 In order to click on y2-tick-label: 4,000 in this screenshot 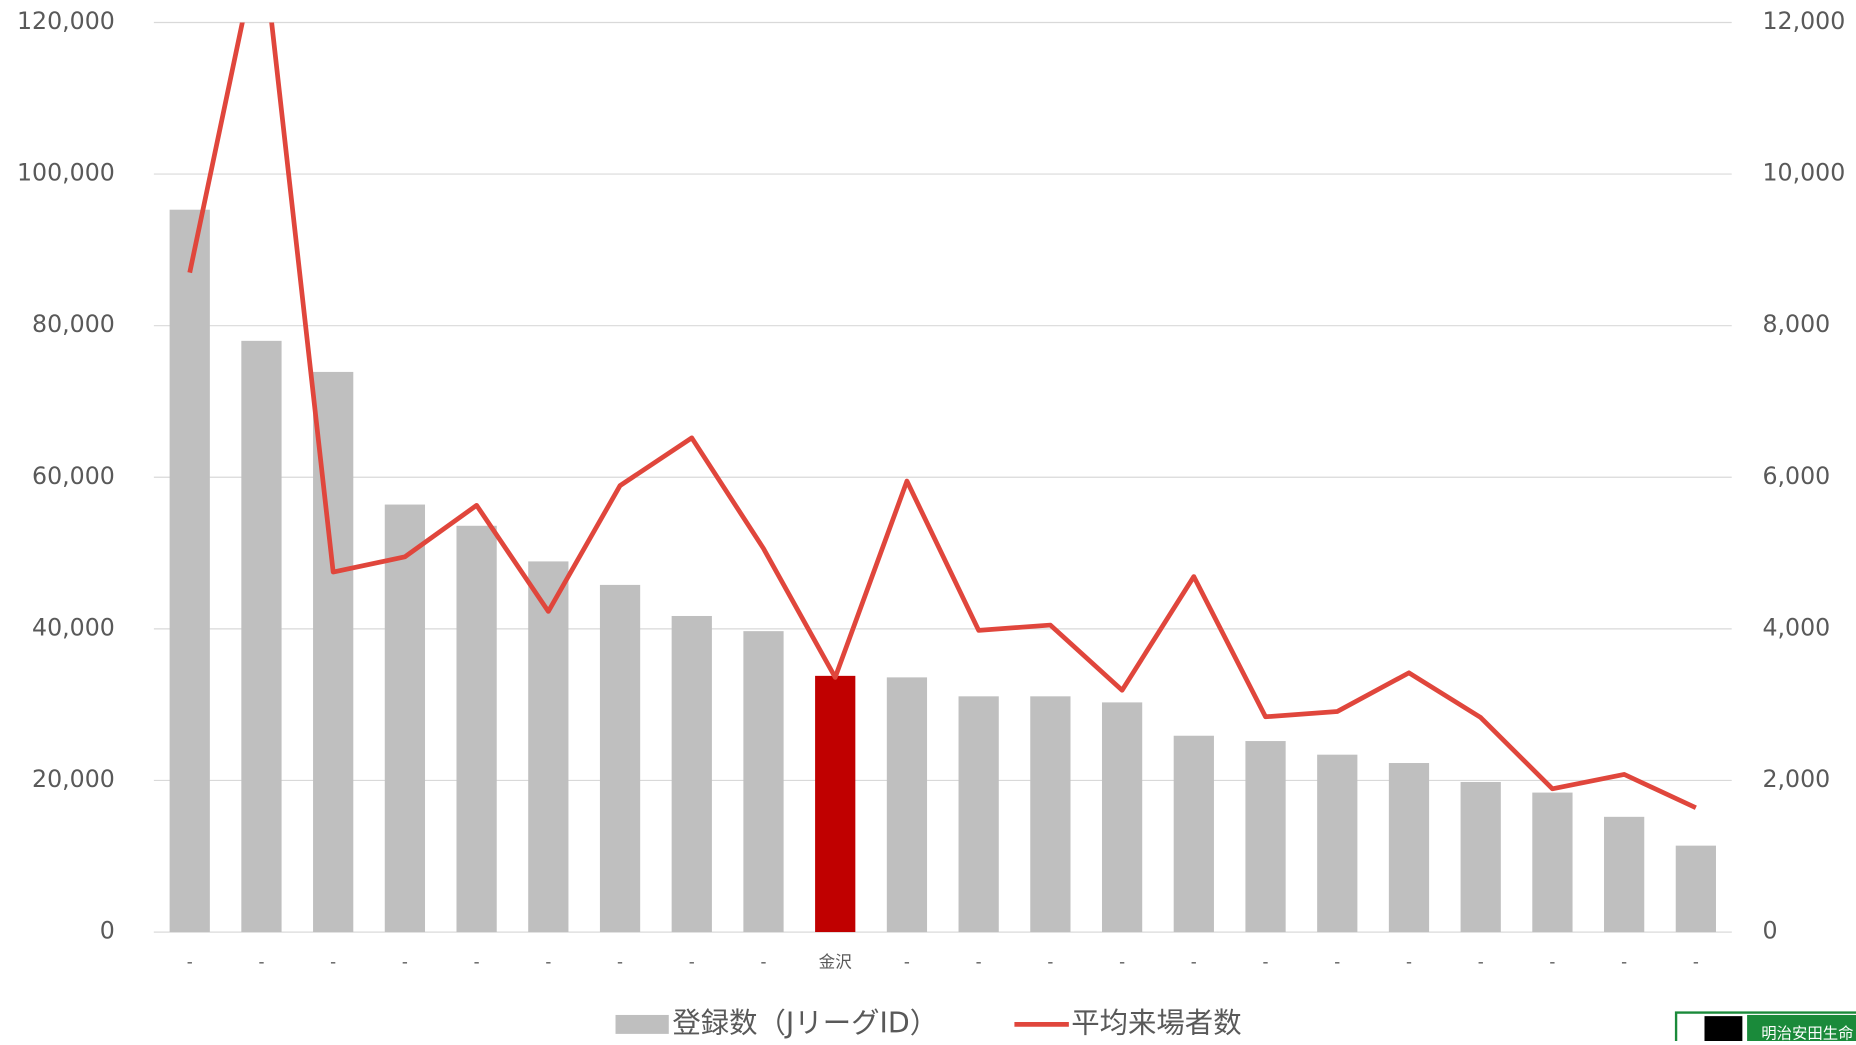, I will do `click(1796, 627)`.